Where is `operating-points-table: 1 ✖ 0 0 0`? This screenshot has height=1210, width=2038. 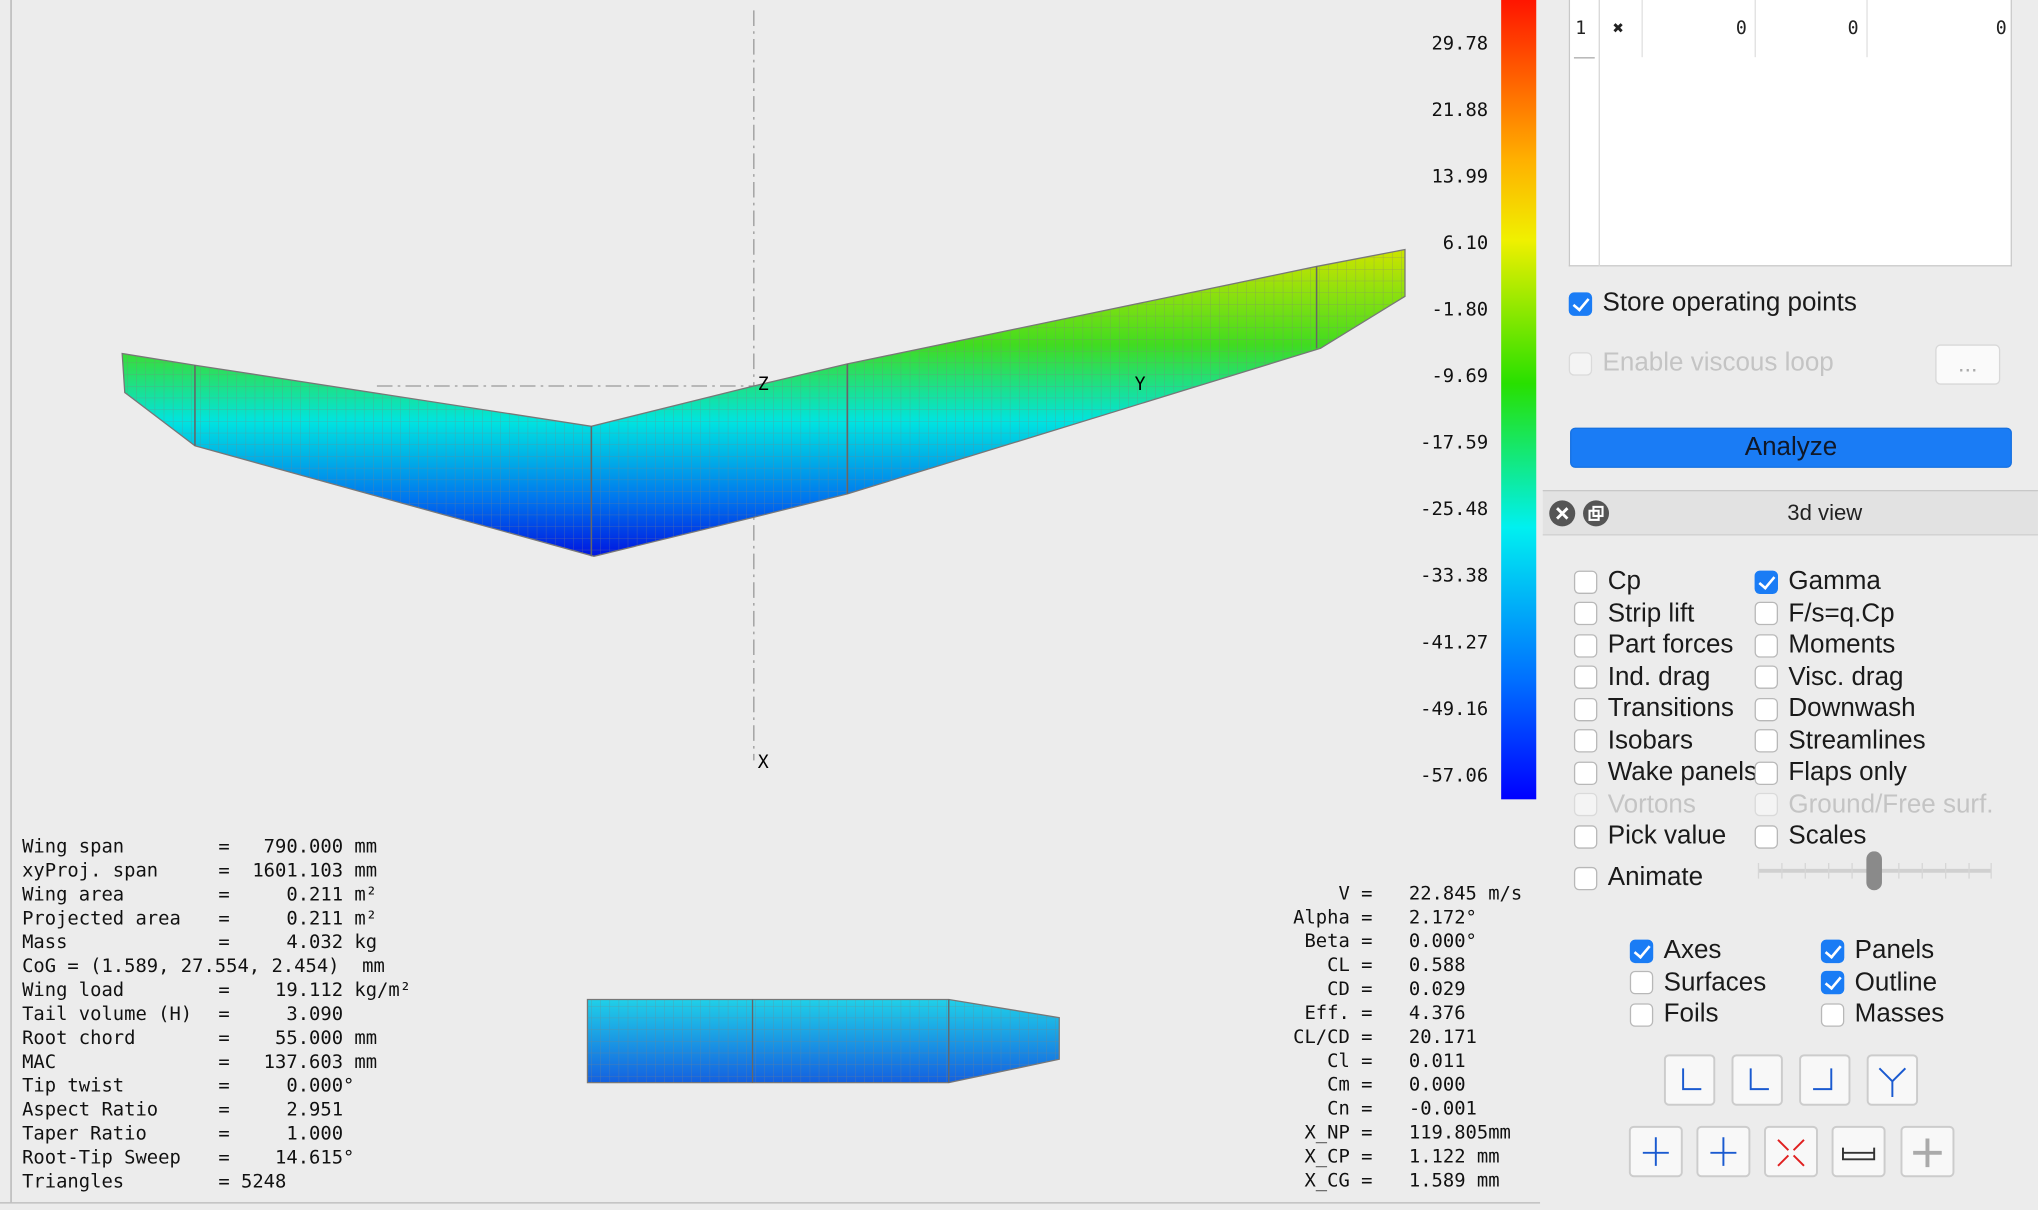
operating-points-table: 1 ✖ 0 0 0 is located at coordinates (1790, 133).